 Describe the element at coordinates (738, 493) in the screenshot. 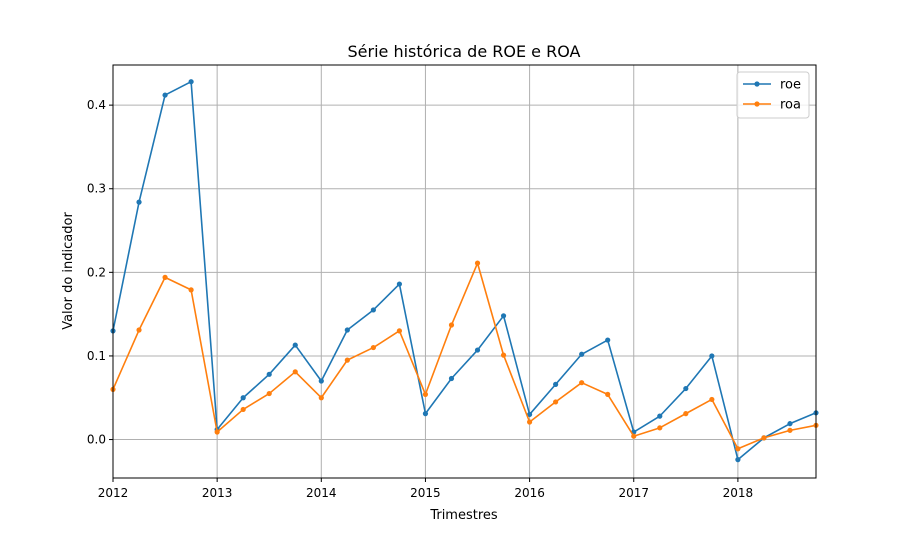

I see `x-tick-label: 2018` at that location.